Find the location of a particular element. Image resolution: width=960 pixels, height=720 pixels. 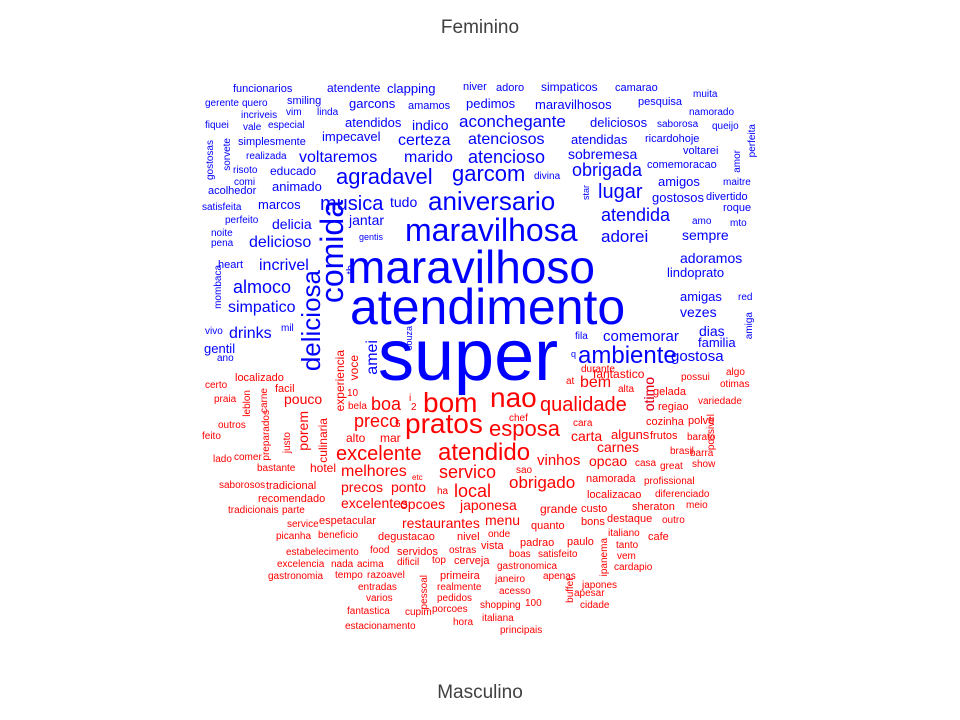

cloud-word-red-feminino: red is located at coordinates (745, 297).